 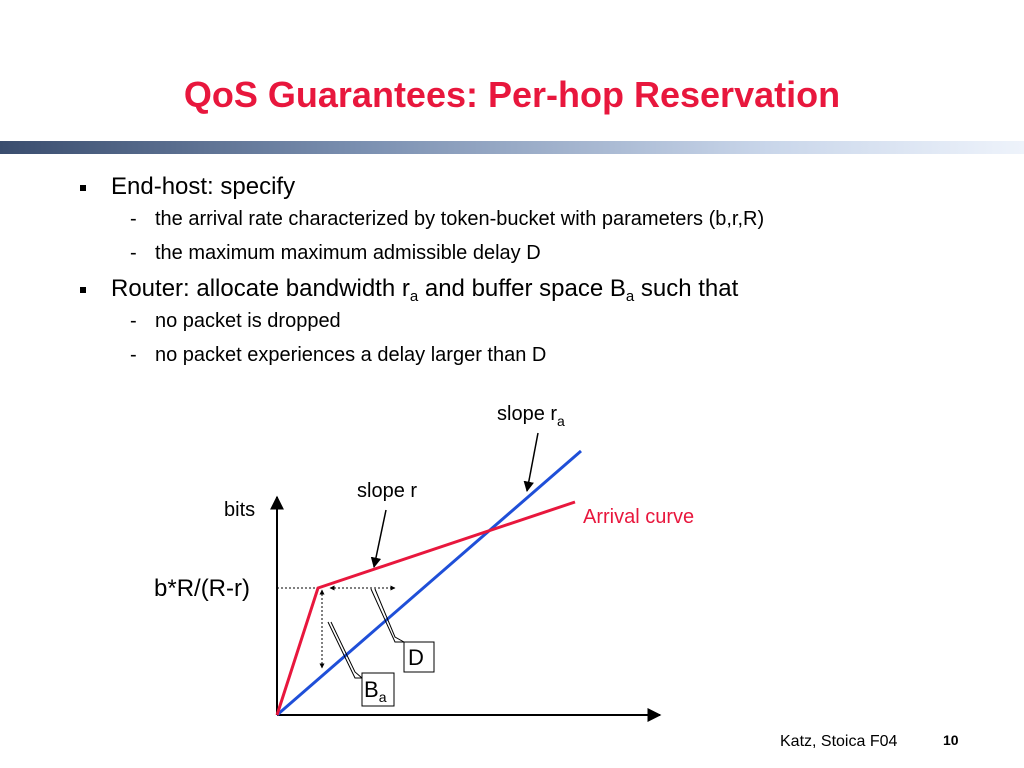 I want to click on arrival-curve-label: Arrival curve, so click(x=638, y=517).